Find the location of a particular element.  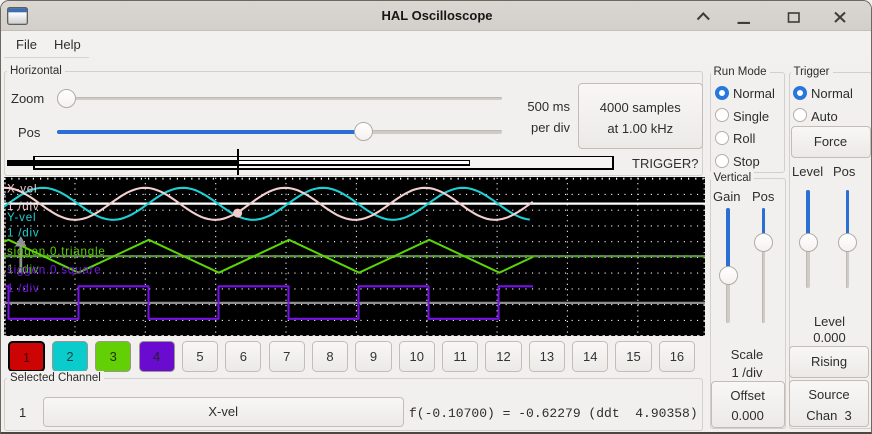

svg-text: siggen.0.triangle is located at coordinates (56, 250).